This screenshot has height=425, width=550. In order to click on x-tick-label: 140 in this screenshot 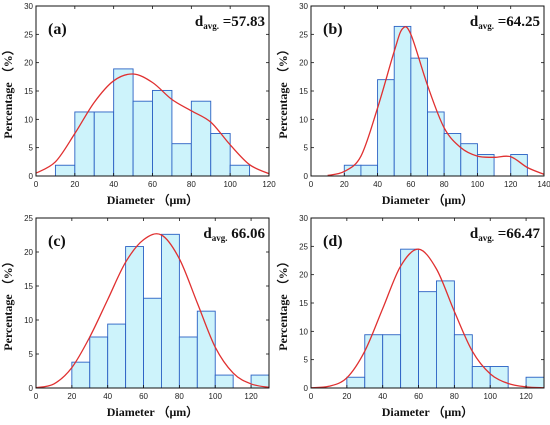, I will do `click(543, 184)`.